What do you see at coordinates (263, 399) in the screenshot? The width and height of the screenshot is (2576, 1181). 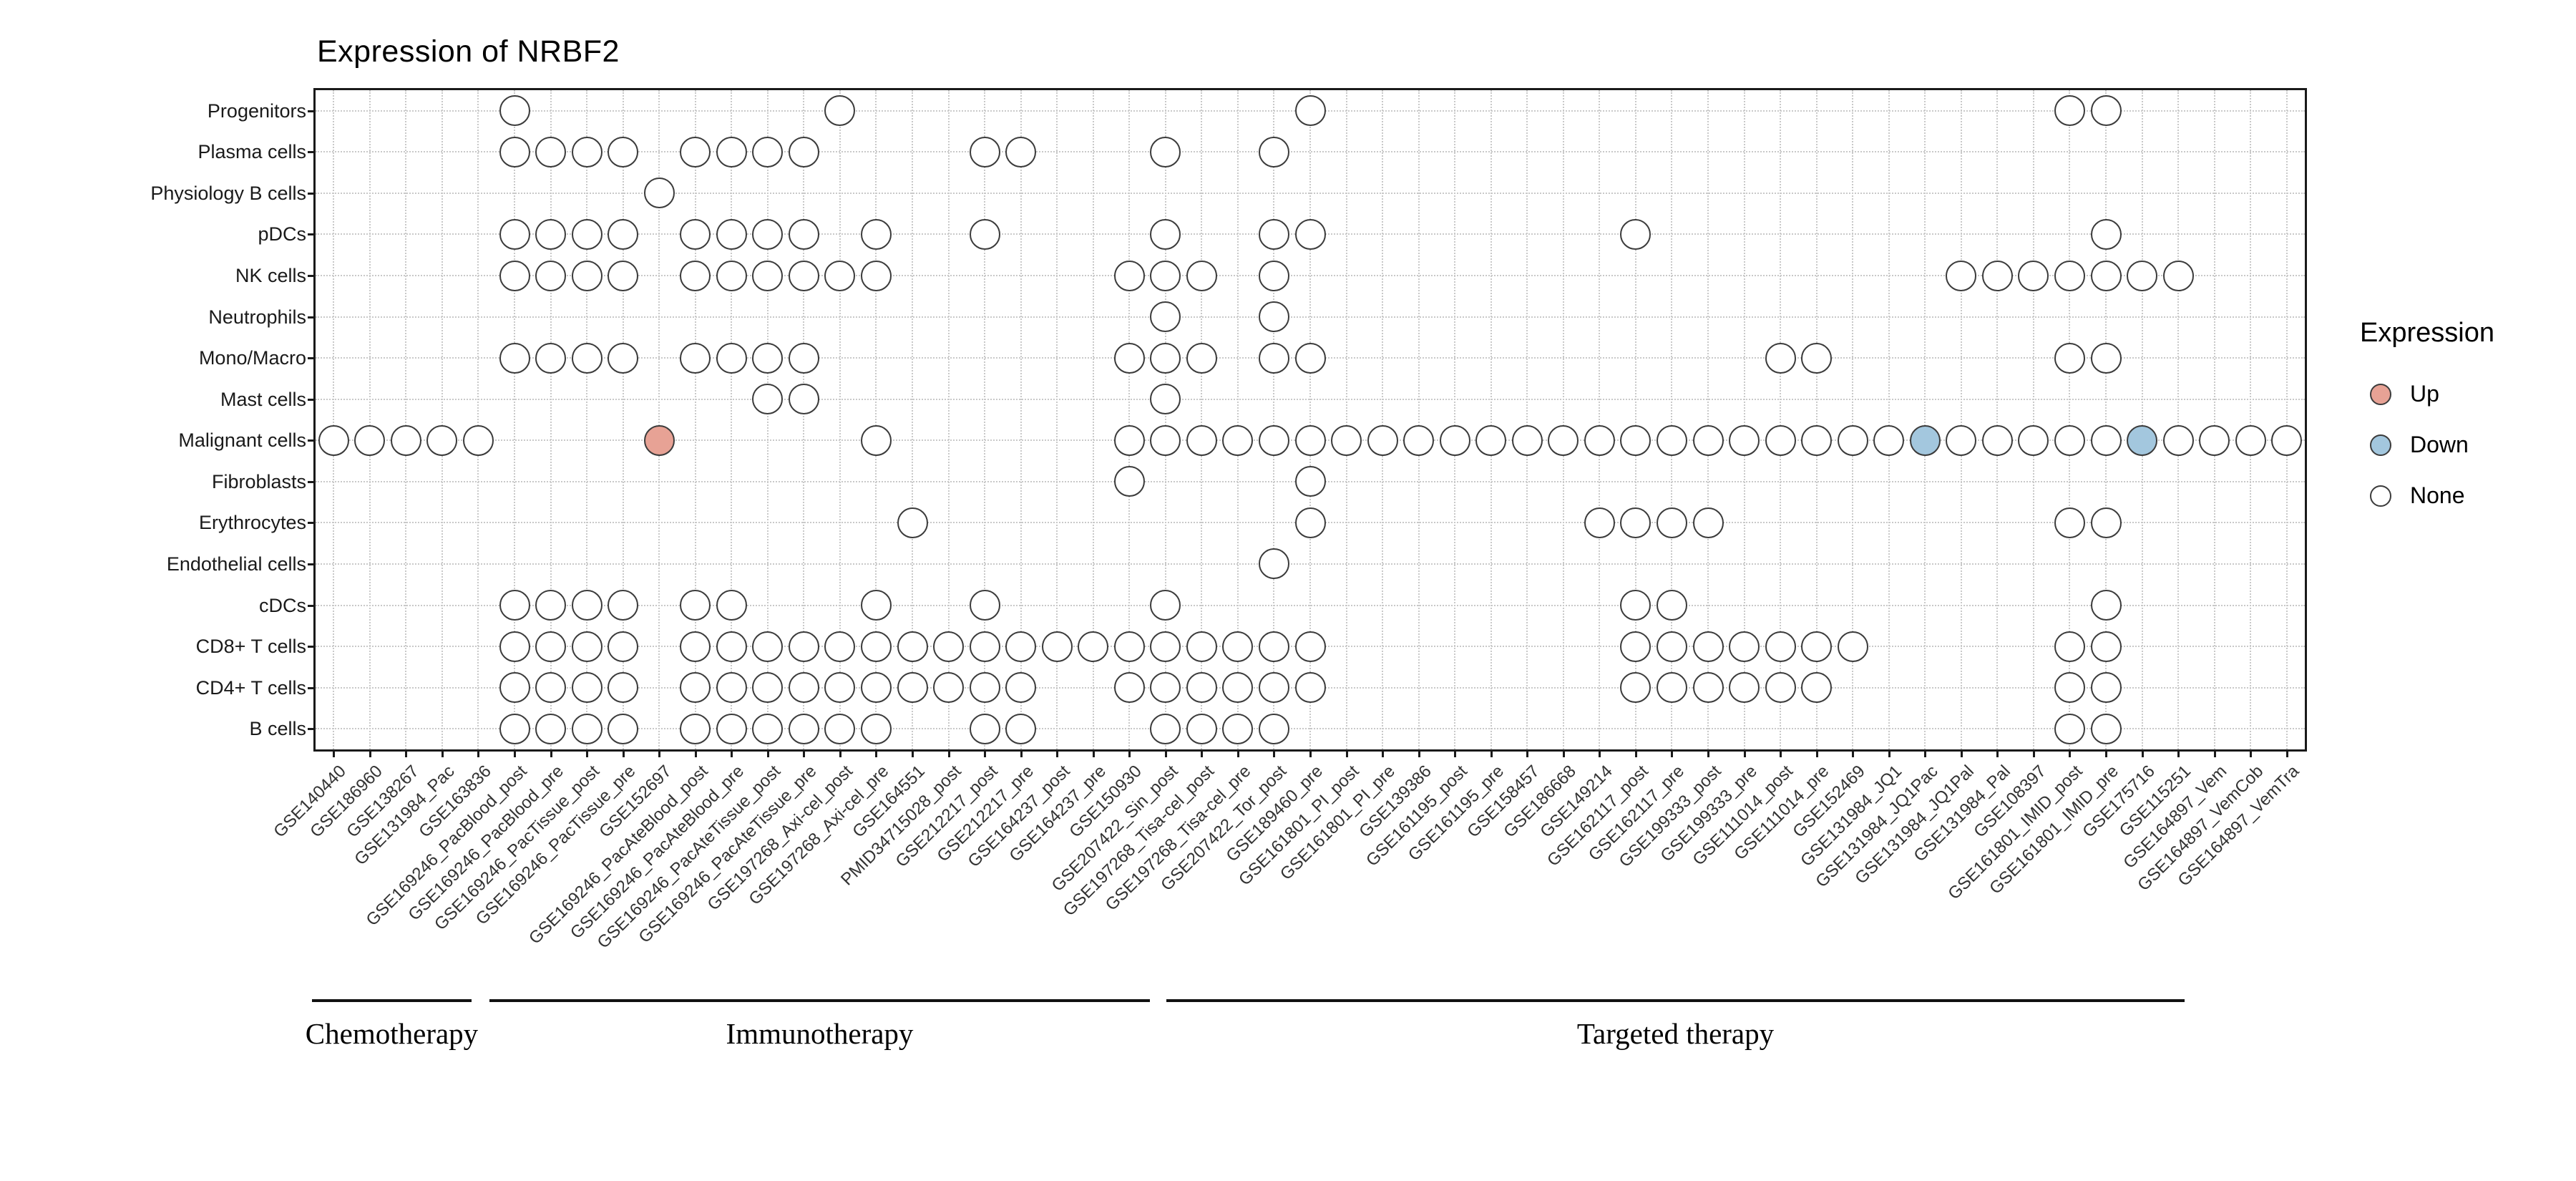 I see `y-axis-label: Mast cells` at bounding box center [263, 399].